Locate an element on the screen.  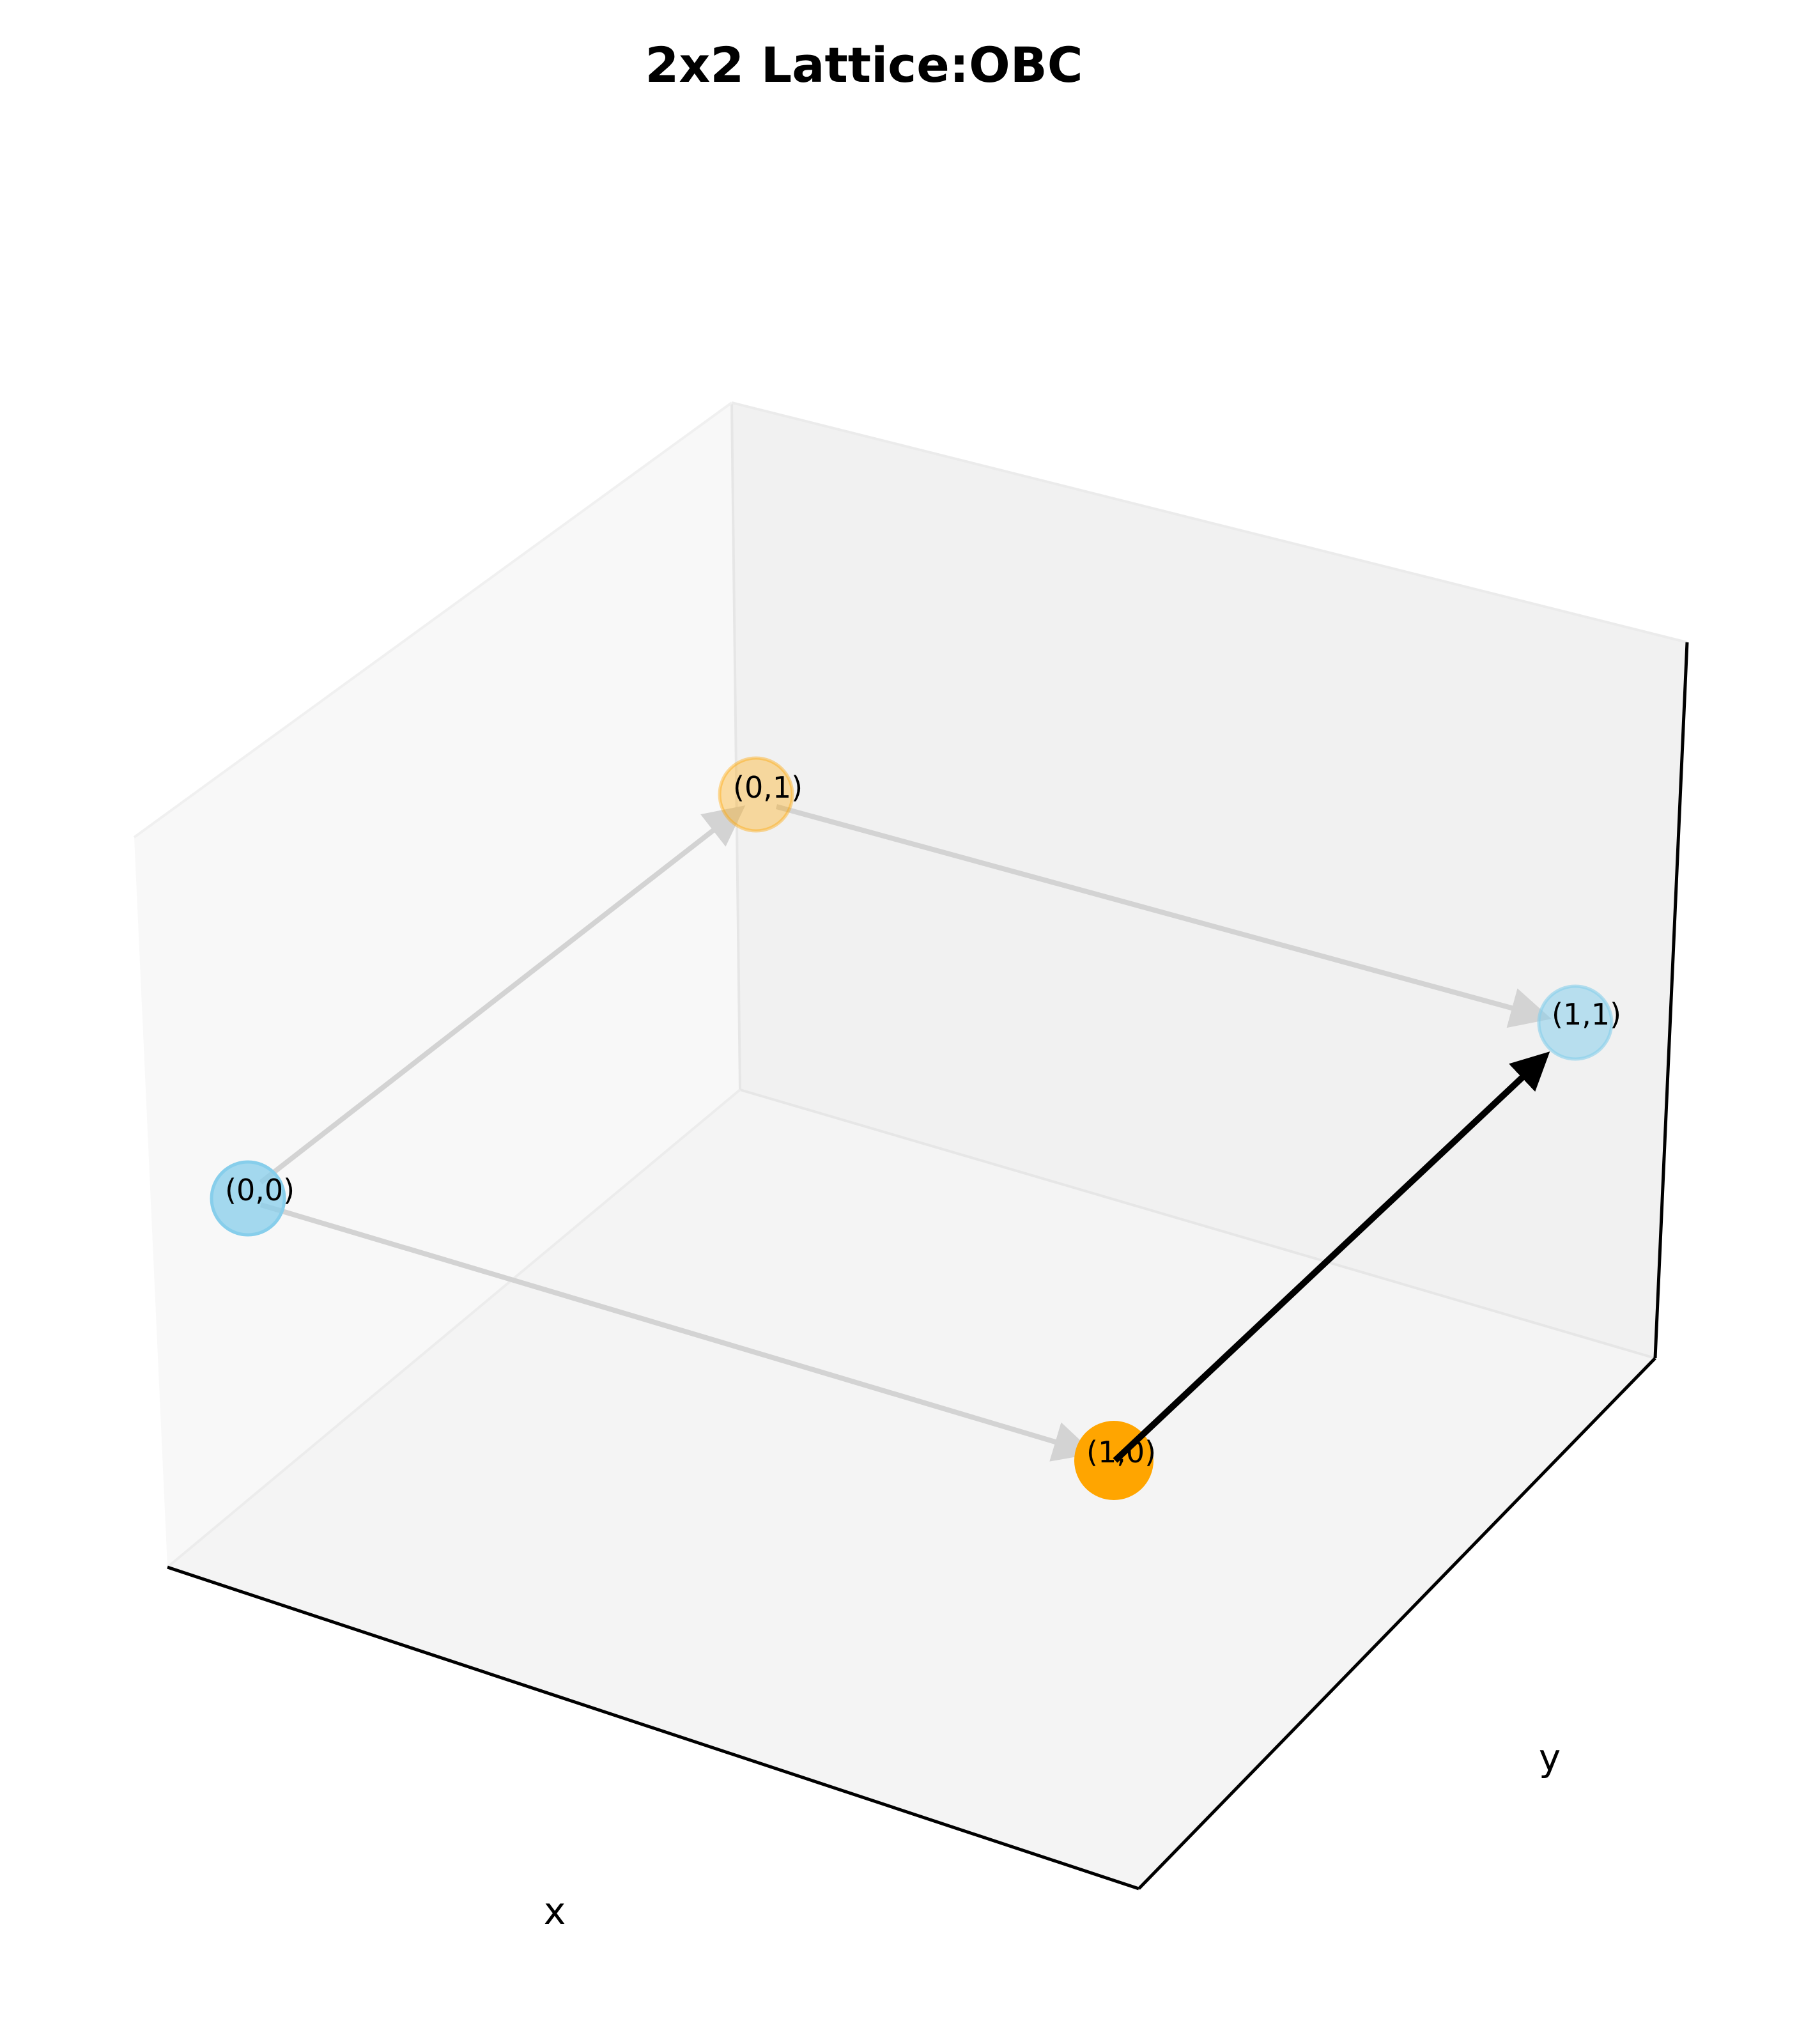
node-label: (1,1) is located at coordinates (1586, 1014).